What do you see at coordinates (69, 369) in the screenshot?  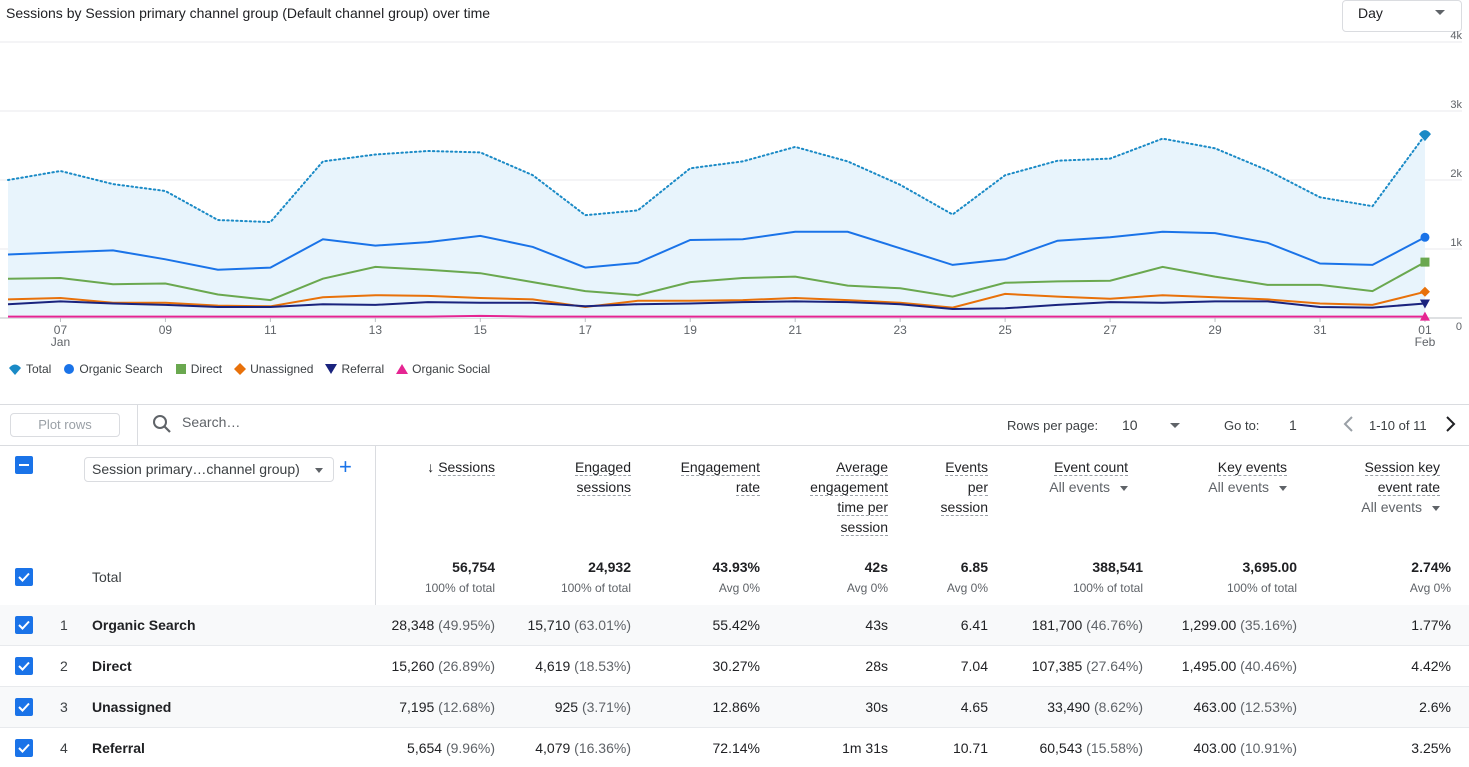 I see `circle-marker-icon` at bounding box center [69, 369].